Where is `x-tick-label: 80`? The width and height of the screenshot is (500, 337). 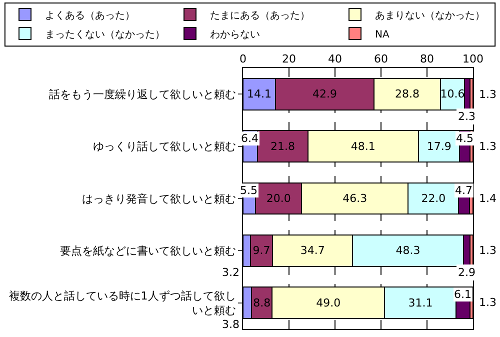 x-tick-label: 80 is located at coordinates (427, 59).